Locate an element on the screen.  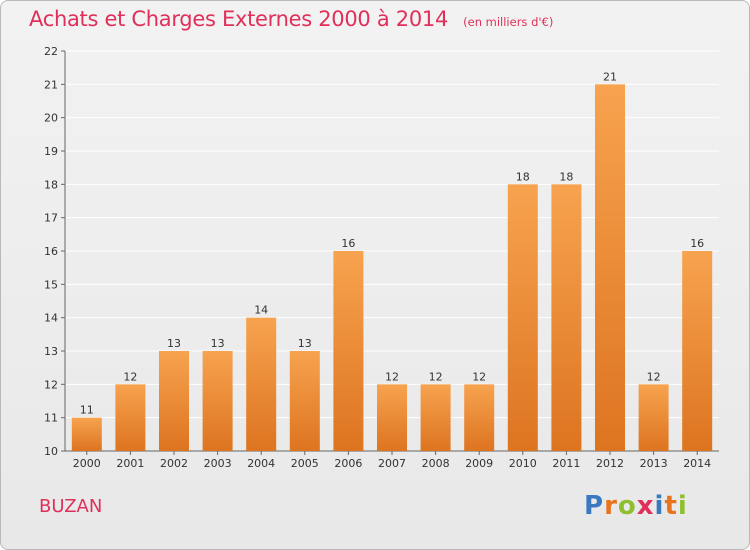
x-tick-label: 2004 is located at coordinates (261, 463).